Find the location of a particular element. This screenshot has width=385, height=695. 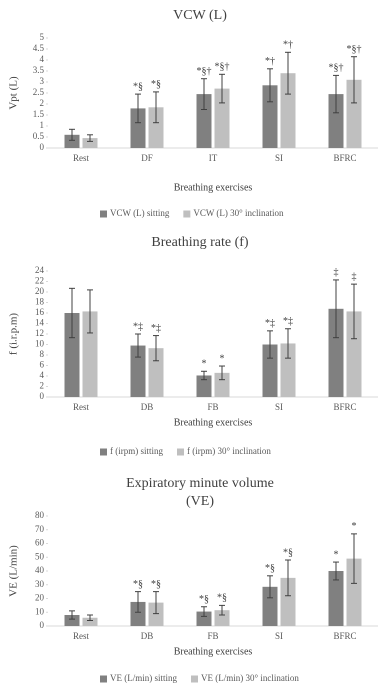

y-tick-label: 6 is located at coordinates (42, 365).